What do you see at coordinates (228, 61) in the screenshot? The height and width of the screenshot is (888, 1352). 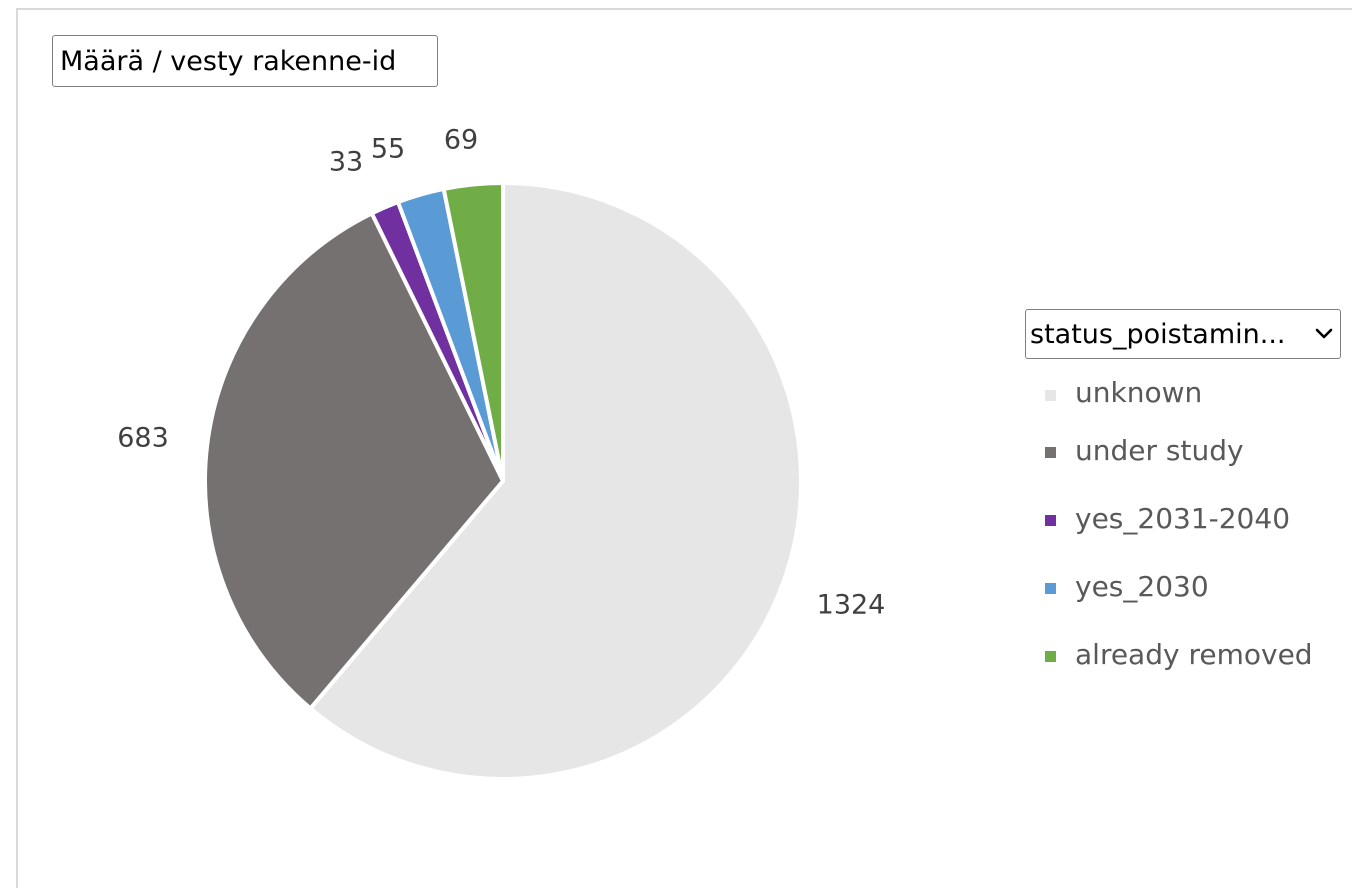 I see `value-field-label: Määrä / vesty rakenne-id` at bounding box center [228, 61].